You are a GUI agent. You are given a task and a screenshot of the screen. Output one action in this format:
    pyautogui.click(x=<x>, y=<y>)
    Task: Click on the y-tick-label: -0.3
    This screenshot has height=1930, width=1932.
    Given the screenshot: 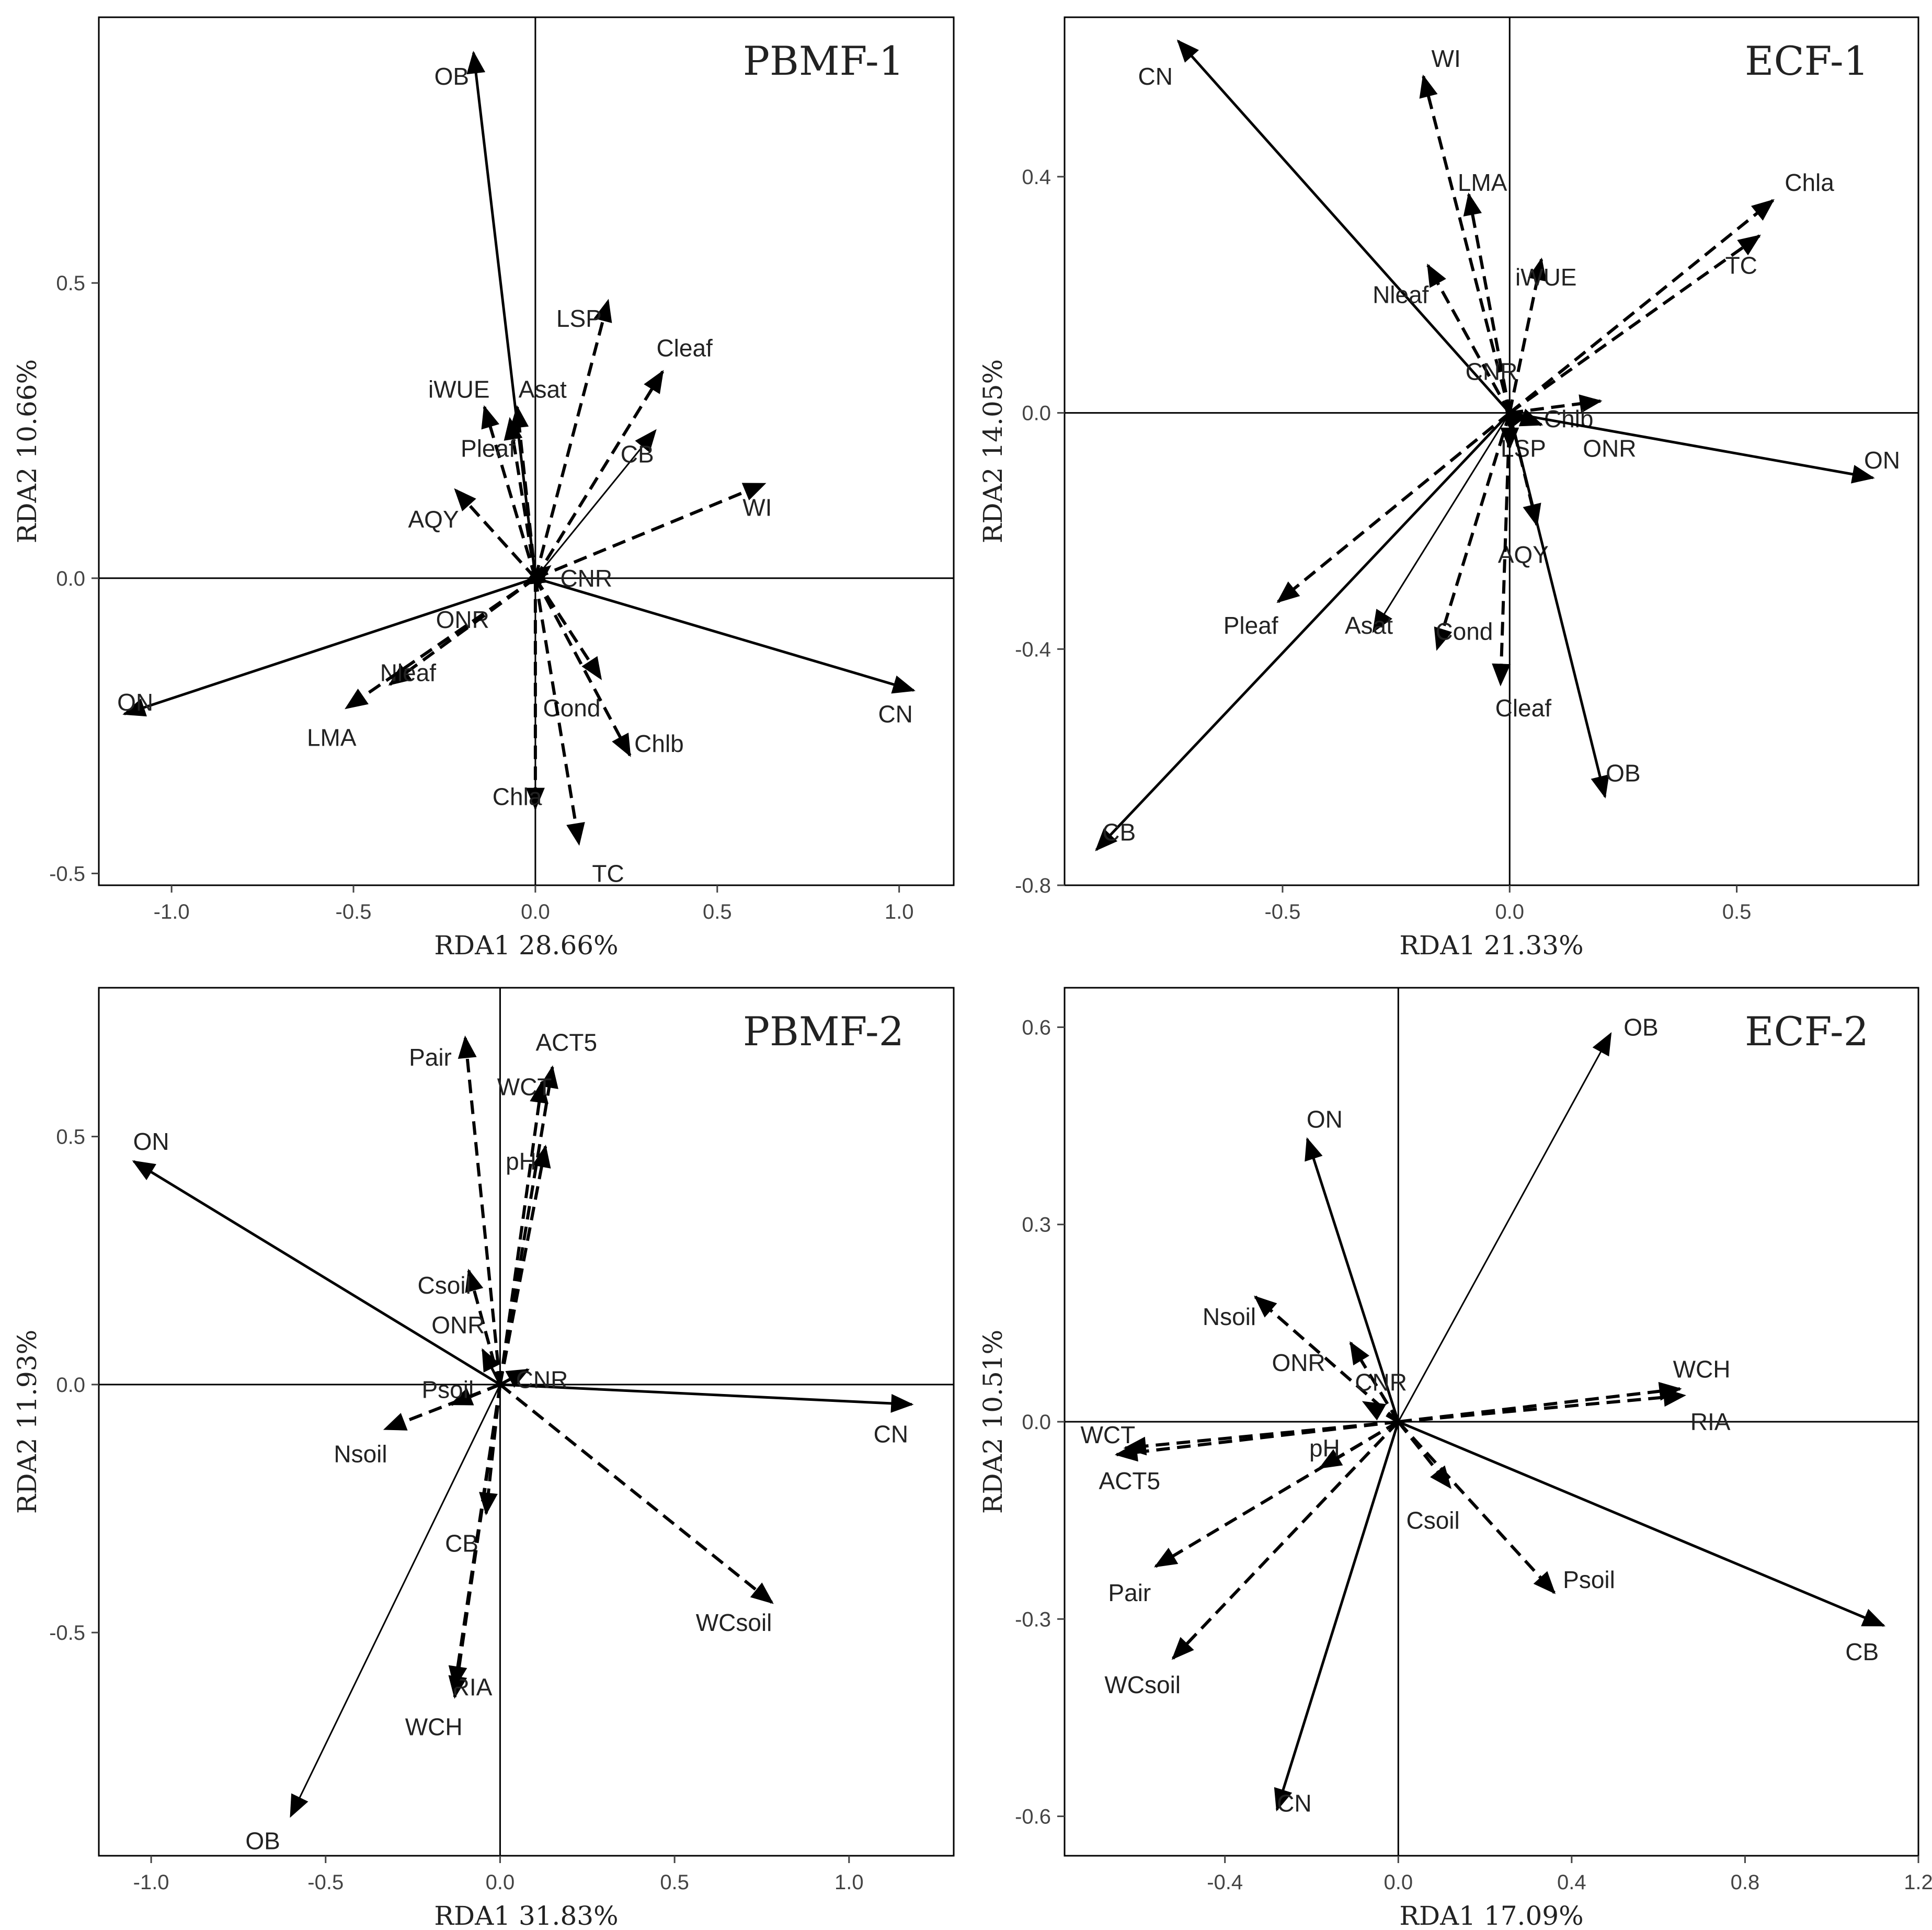 What is the action you would take?
    pyautogui.click(x=1033, y=1620)
    